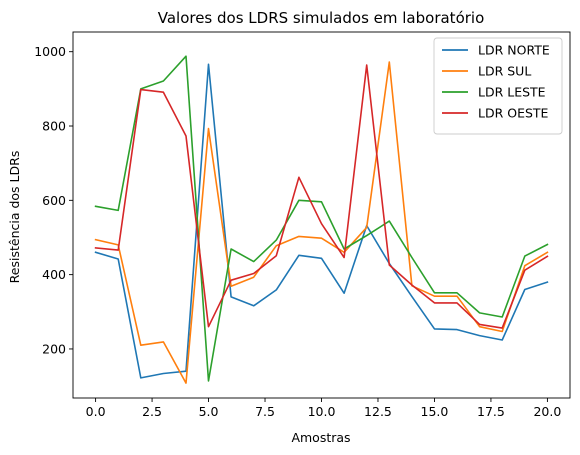  I want to click on x-tick-label: 10.0, so click(322, 411).